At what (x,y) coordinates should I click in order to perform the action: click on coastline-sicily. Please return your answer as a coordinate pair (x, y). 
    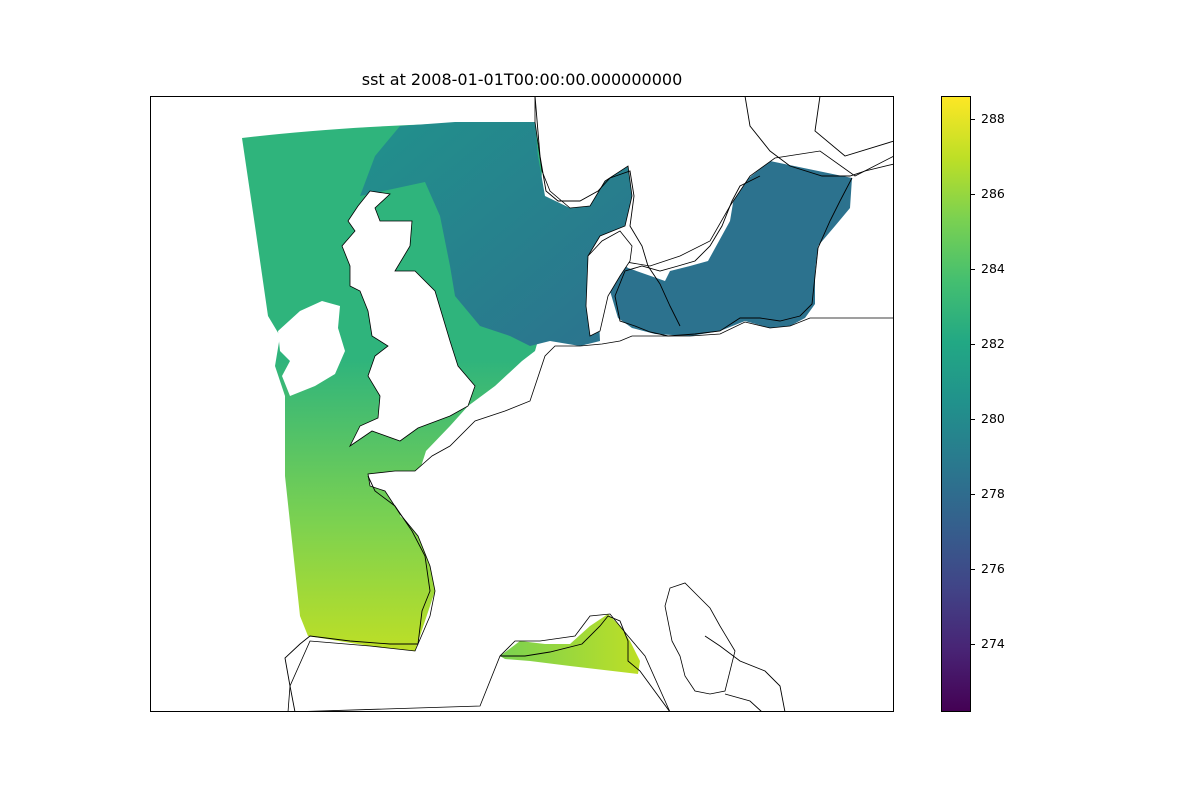
    Looking at the image, I should click on (743, 702).